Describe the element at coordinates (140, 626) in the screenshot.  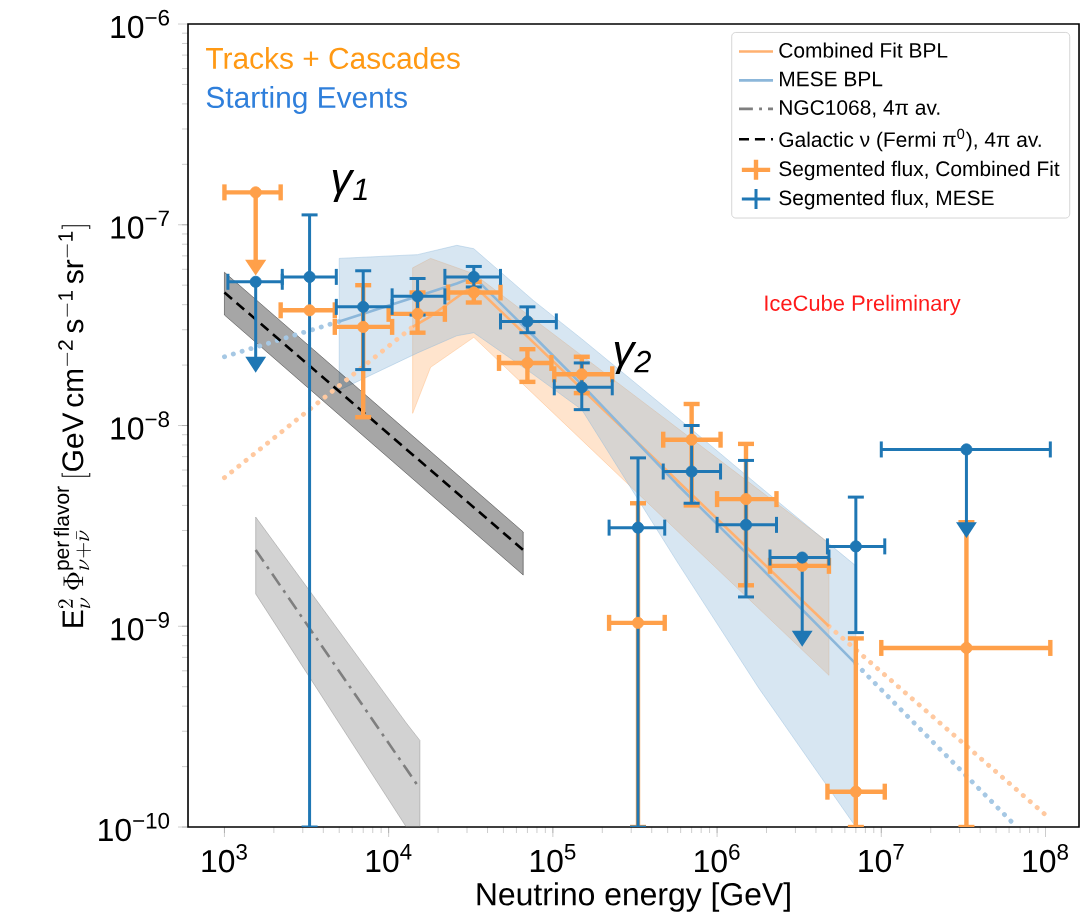
I see `y-tick-label: 10$^{−9}$` at that location.